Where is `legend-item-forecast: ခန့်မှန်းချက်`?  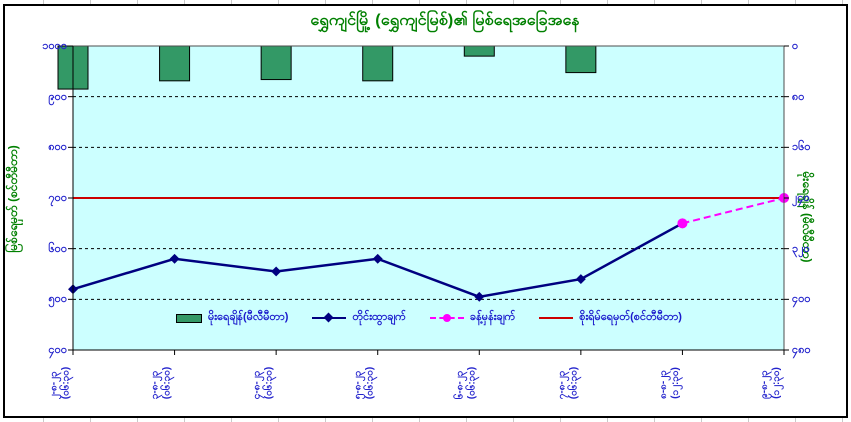 legend-item-forecast: ခန့်မှန်းချက် is located at coordinates (472, 318).